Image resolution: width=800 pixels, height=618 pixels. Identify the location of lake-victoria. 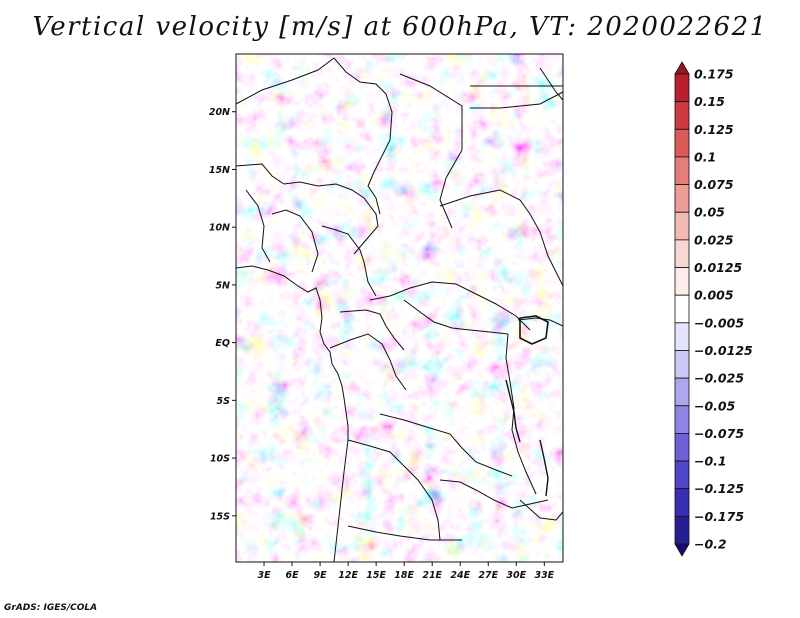
(534, 330).